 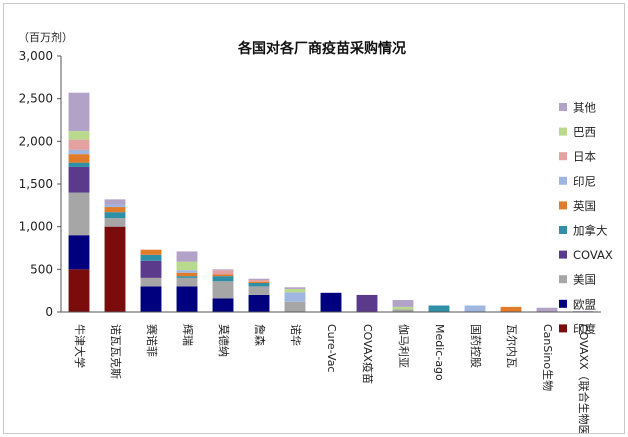 I want to click on legend-label: COVAX, so click(x=593, y=255).